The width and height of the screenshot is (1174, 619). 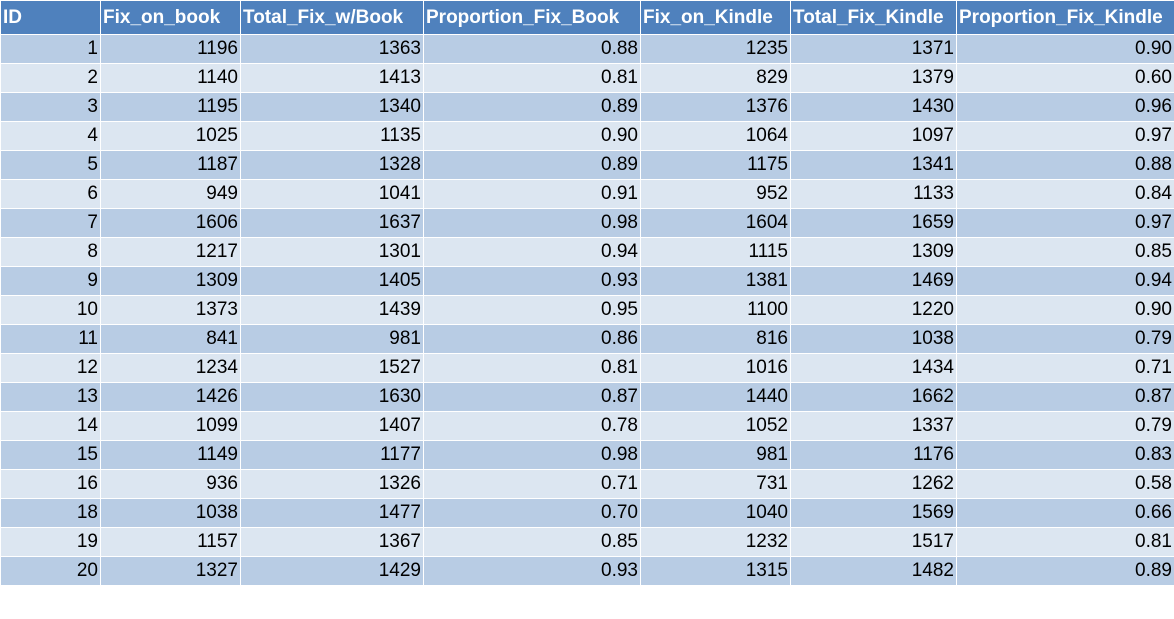 What do you see at coordinates (170, 368) in the screenshot?
I see `table-cell: 1234` at bounding box center [170, 368].